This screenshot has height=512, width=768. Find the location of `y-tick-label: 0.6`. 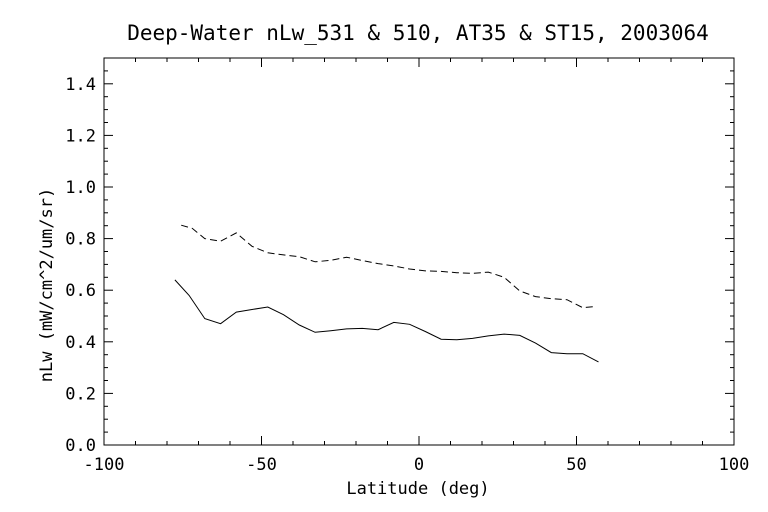

y-tick-label: 0.6 is located at coordinates (80, 291).